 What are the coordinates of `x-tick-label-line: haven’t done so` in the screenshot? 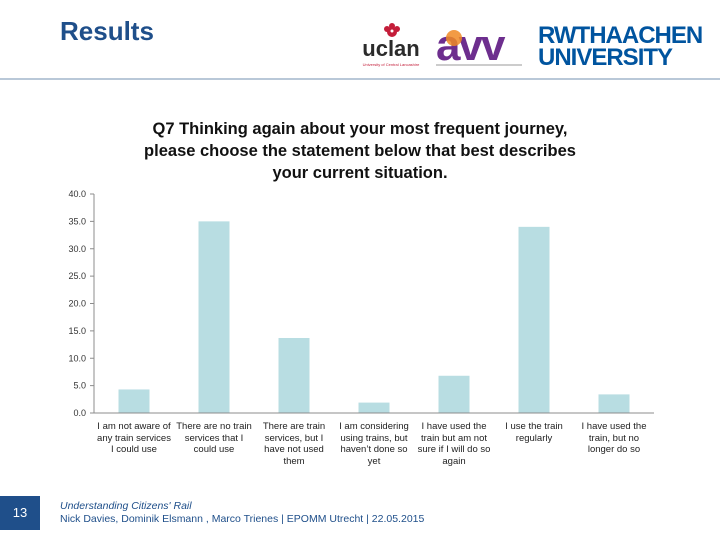 It's located at (374, 449).